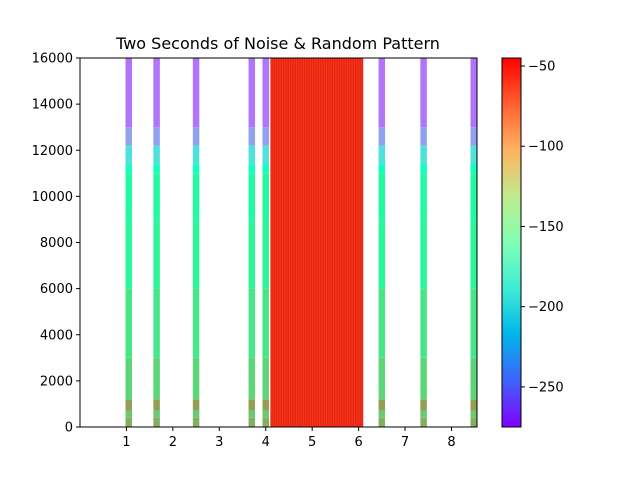  What do you see at coordinates (52, 105) in the screenshot?
I see `y-tick-label: 14000` at bounding box center [52, 105].